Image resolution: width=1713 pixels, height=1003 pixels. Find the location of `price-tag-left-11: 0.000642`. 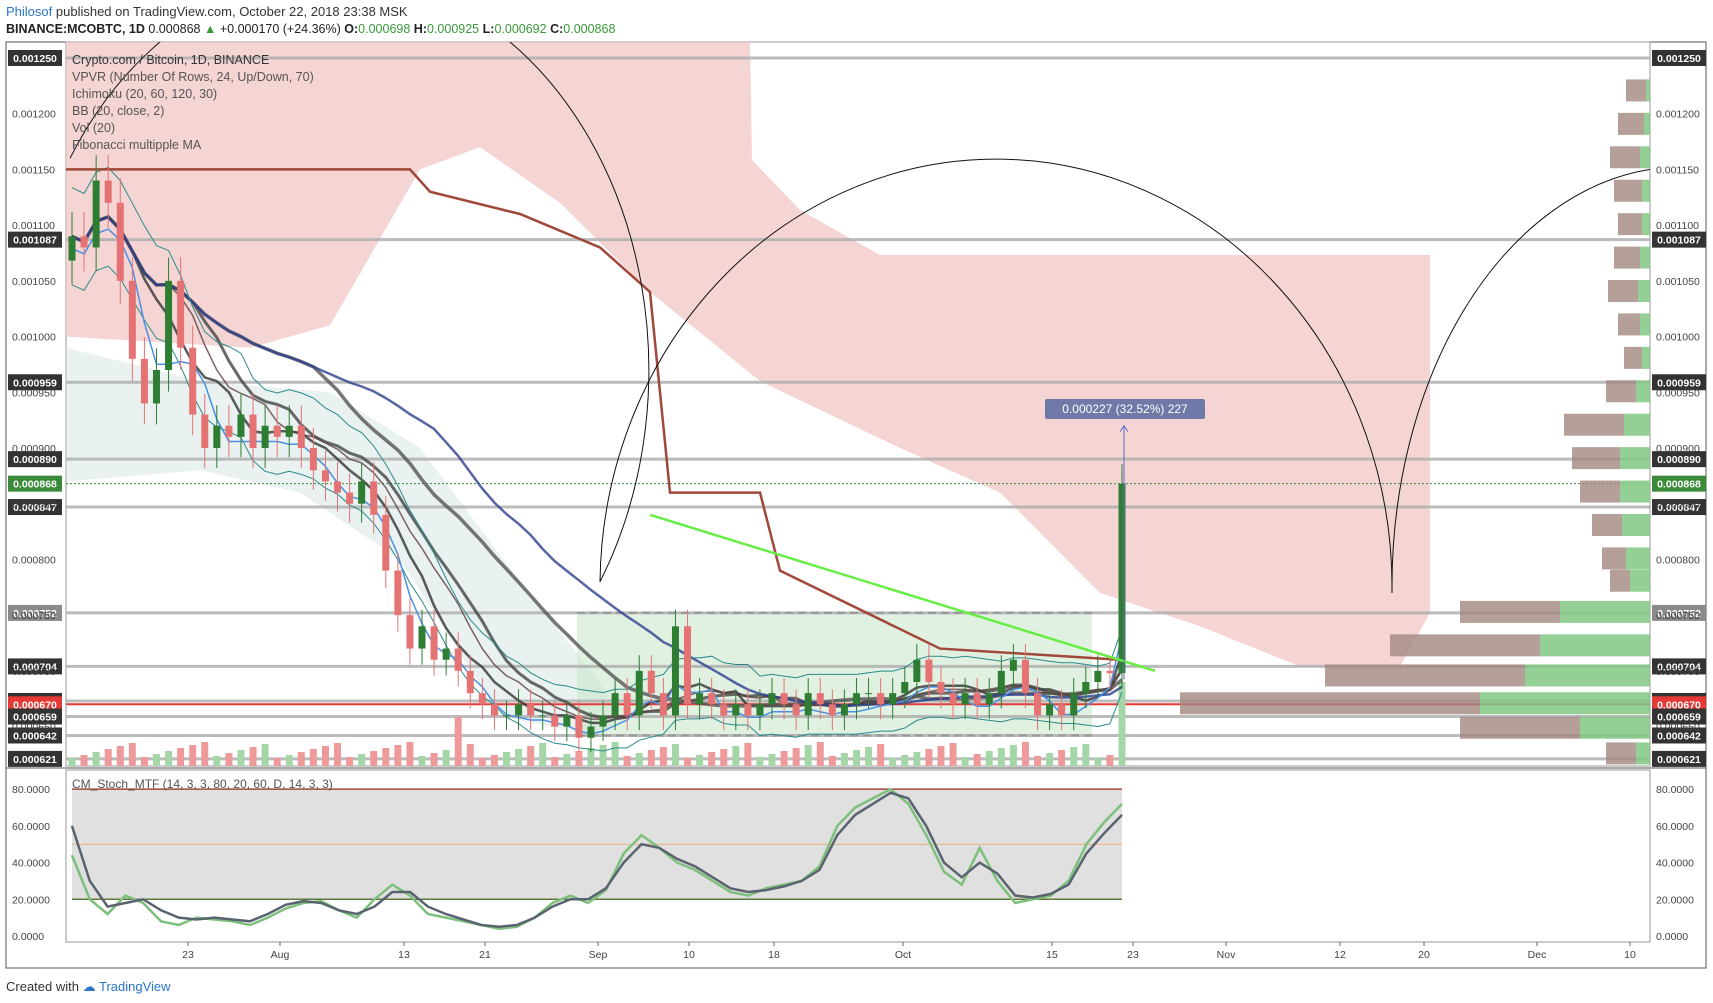

price-tag-left-11: 0.000642 is located at coordinates (35, 736).